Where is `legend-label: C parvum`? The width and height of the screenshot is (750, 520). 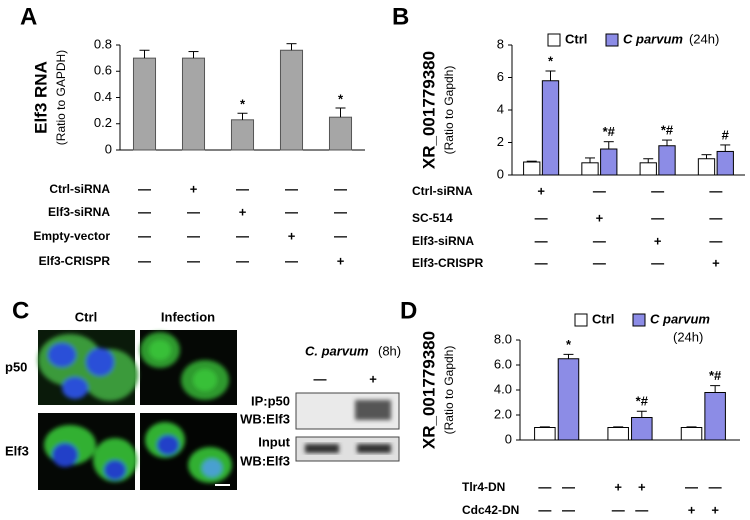
legend-label: C parvum is located at coordinates (680, 318).